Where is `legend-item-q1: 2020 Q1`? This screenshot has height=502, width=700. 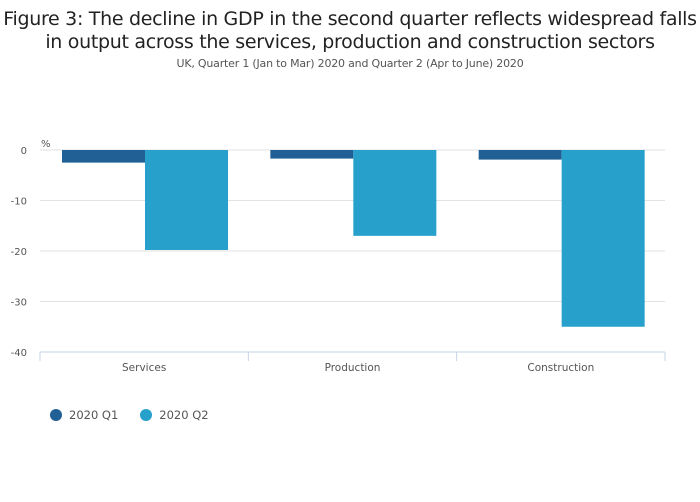 legend-item-q1: 2020 Q1 is located at coordinates (84, 415).